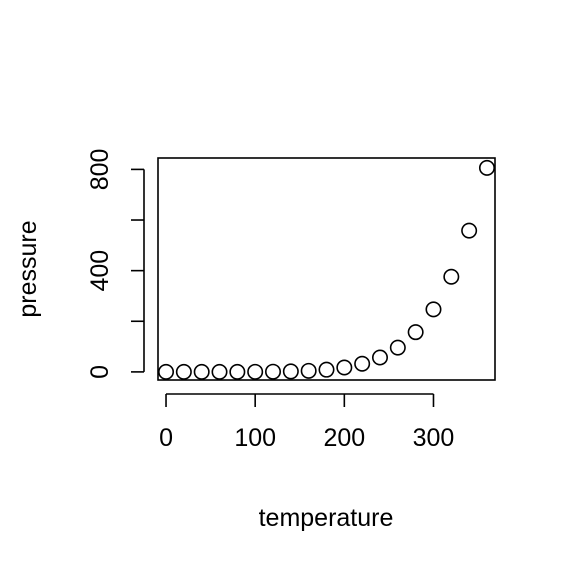  Describe the element at coordinates (326, 518) in the screenshot. I see `x-axis-label: temperature` at that location.